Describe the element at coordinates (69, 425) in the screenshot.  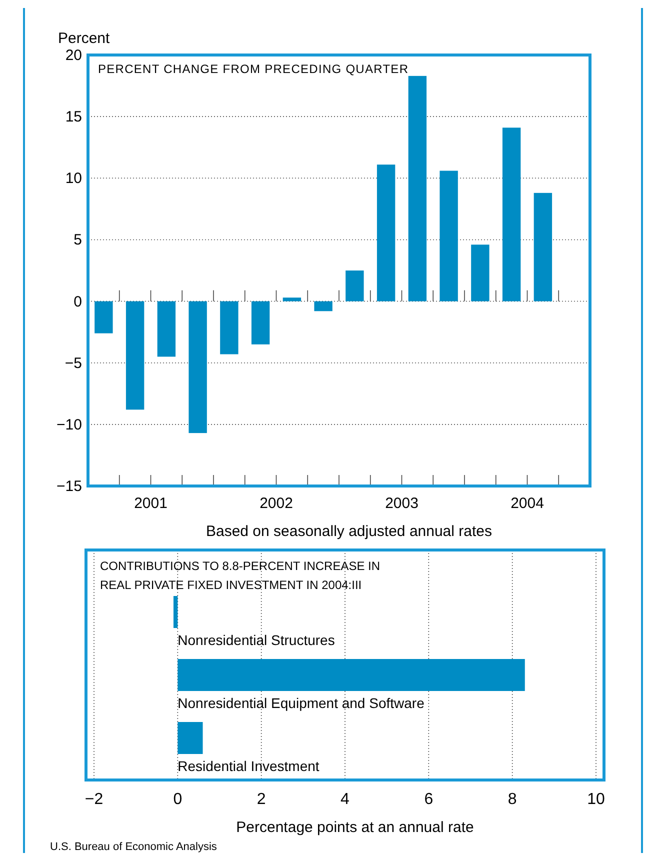
I see `y-tick-label: −10` at that location.